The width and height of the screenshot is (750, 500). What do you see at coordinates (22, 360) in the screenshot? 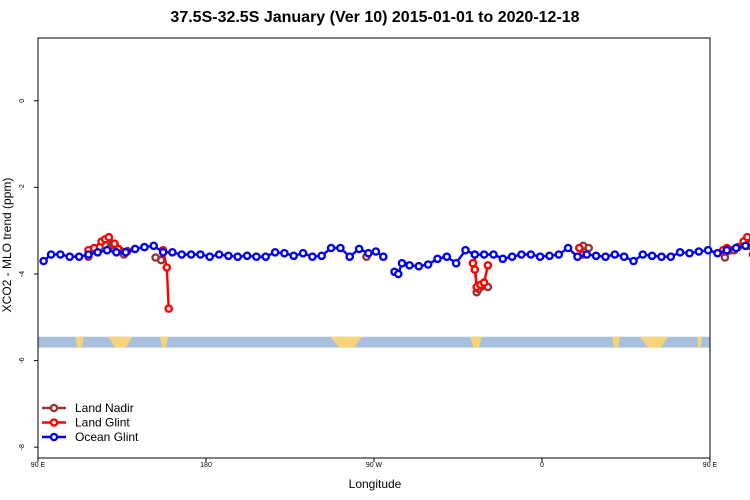
I see `y-tick-label: -6` at bounding box center [22, 360].